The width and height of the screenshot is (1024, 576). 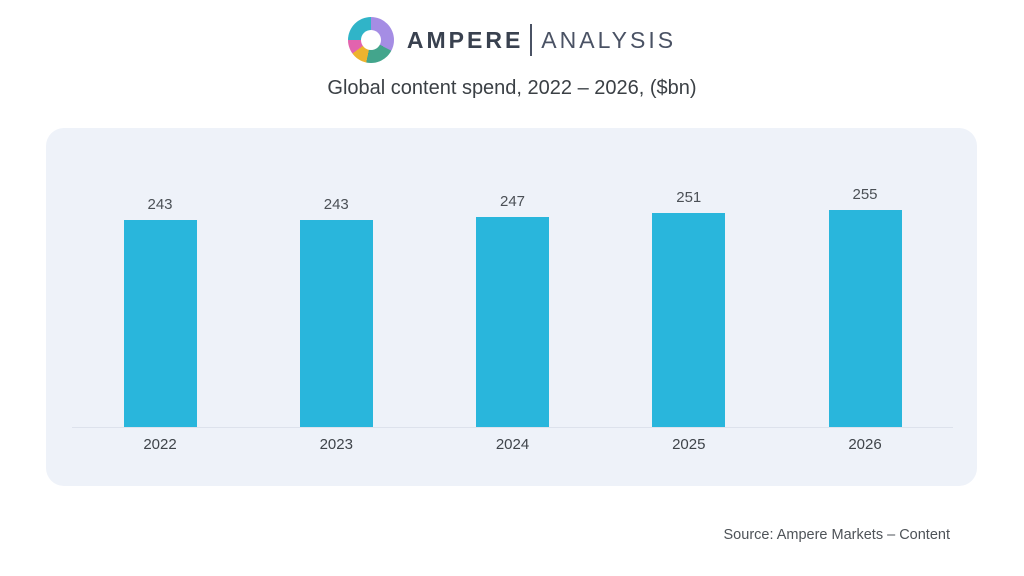 I want to click on x-axis-label: 2022, so click(x=160, y=444).